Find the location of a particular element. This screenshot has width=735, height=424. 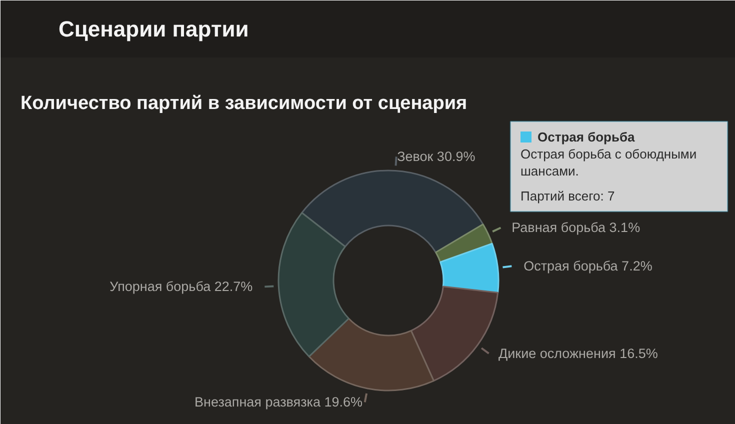

slice-label: Внезапная развязка 19.6% is located at coordinates (278, 402).